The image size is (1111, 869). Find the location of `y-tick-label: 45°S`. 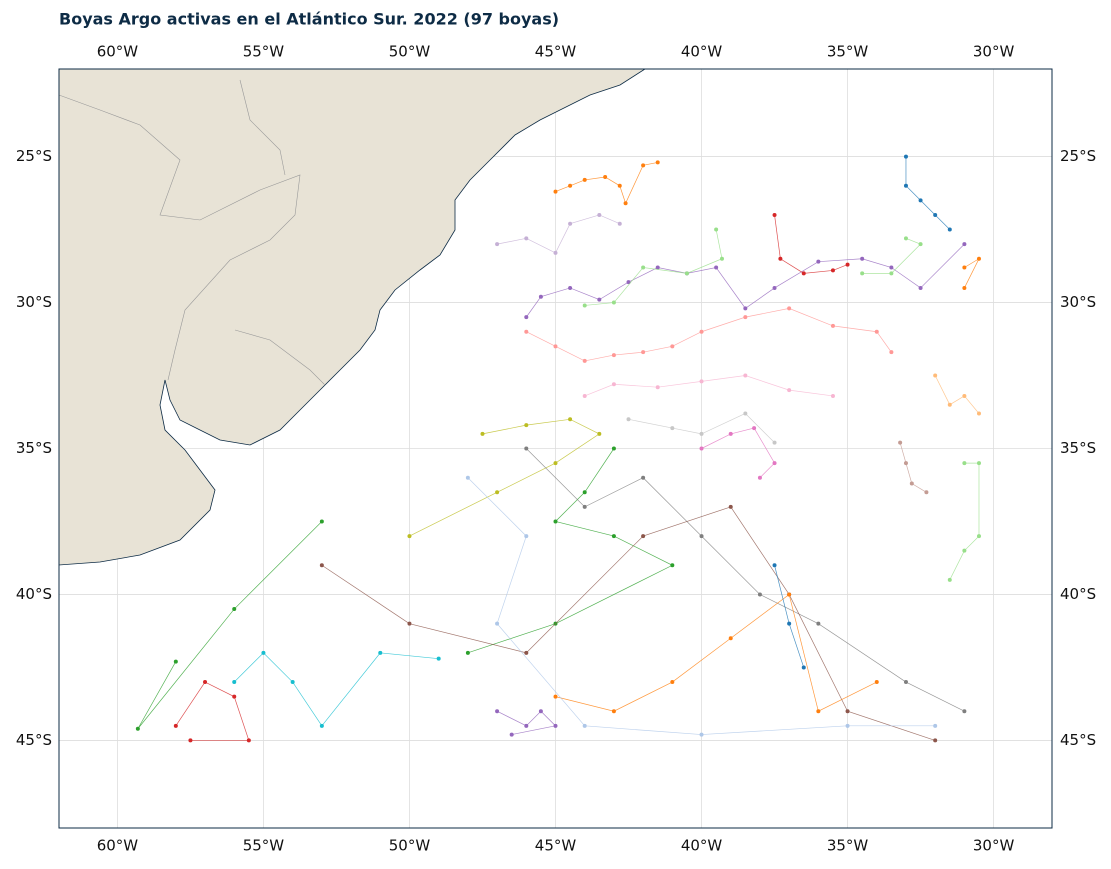

y-tick-label: 45°S is located at coordinates (1078, 740).